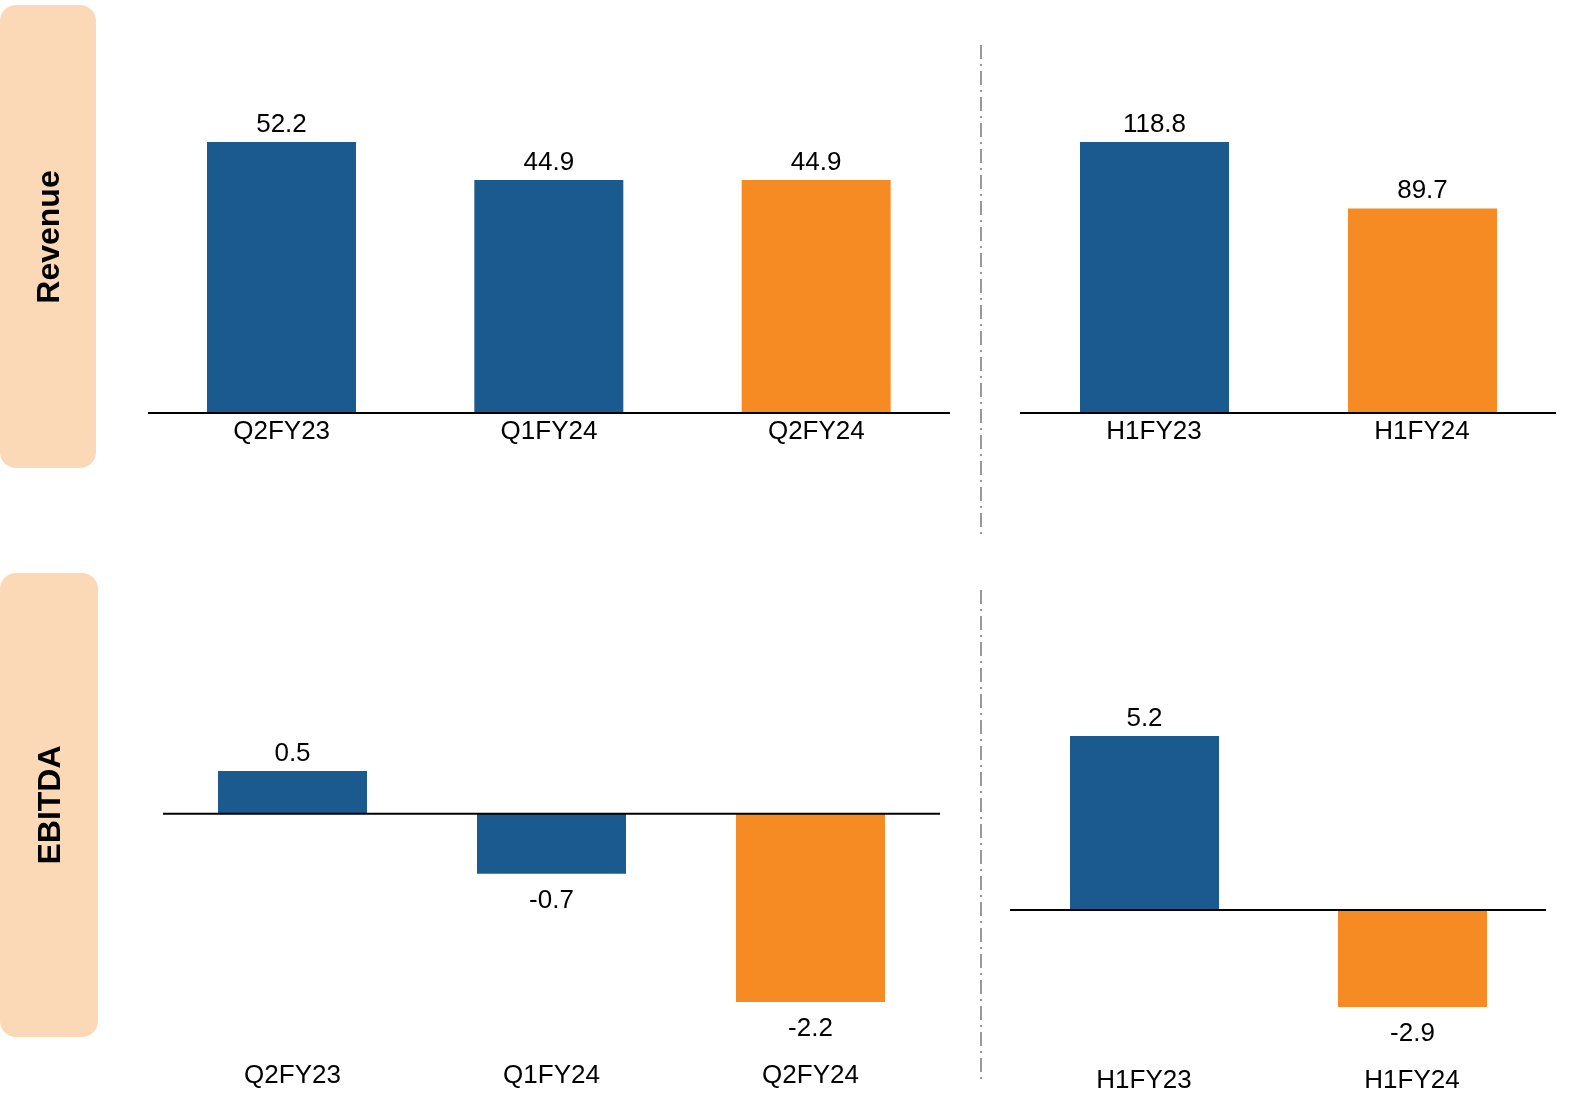 The image size is (1588, 1111). What do you see at coordinates (49, 805) in the screenshot?
I see `y-axis-title: EBITDA` at bounding box center [49, 805].